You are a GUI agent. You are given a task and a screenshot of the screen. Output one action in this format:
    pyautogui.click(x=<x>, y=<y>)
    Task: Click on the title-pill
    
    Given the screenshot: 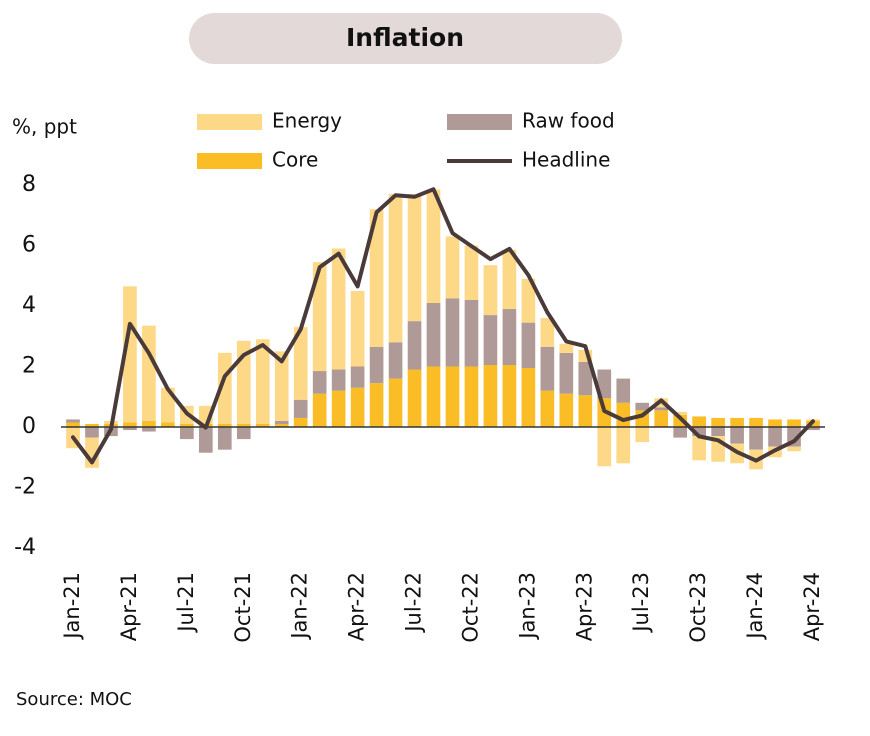 What is the action you would take?
    pyautogui.click(x=405, y=38)
    